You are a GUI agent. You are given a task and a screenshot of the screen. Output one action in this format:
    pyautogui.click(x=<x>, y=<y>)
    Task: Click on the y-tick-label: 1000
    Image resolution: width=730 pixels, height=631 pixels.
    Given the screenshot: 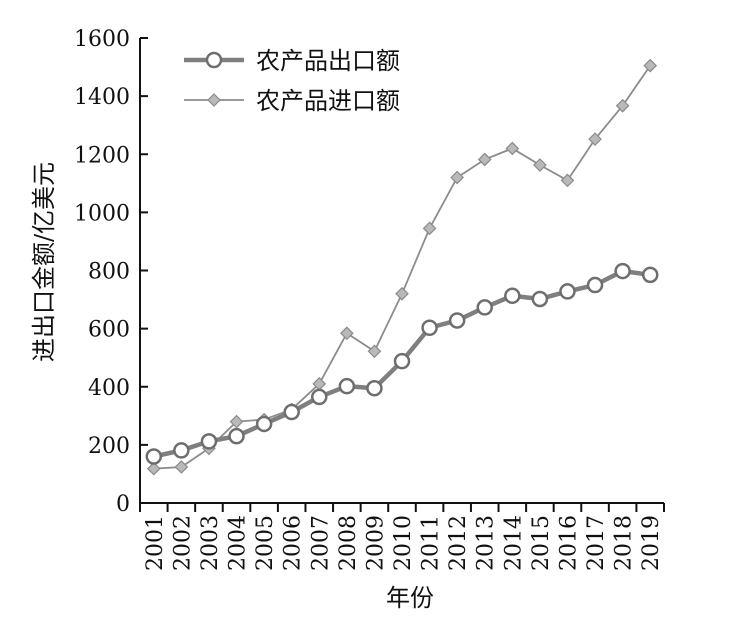 What is the action you would take?
    pyautogui.click(x=102, y=213)
    